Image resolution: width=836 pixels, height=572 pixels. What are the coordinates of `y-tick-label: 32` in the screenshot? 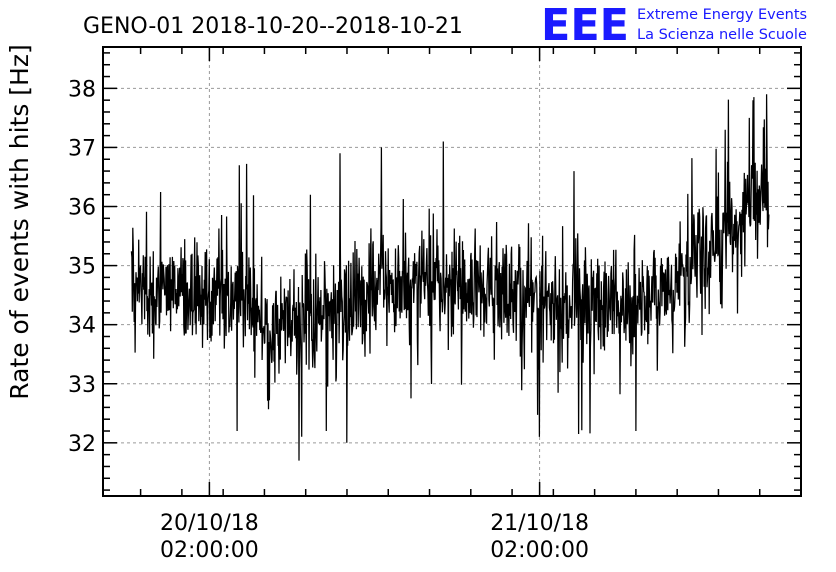 It's located at (82, 444).